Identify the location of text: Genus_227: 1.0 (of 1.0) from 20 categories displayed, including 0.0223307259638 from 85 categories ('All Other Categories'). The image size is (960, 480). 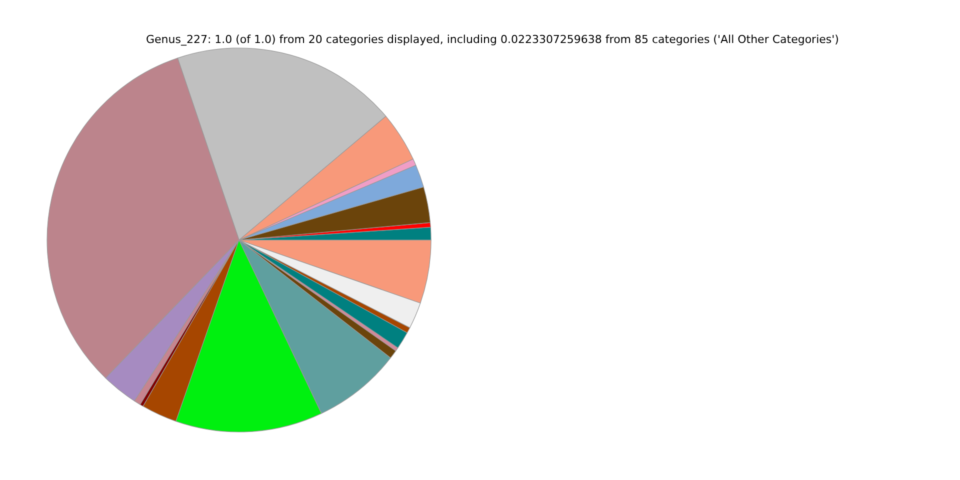
(492, 39).